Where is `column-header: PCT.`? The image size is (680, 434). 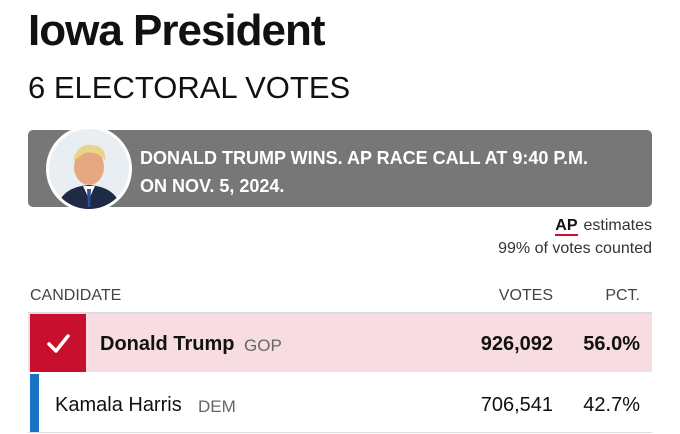
column-header: PCT. is located at coordinates (622, 295).